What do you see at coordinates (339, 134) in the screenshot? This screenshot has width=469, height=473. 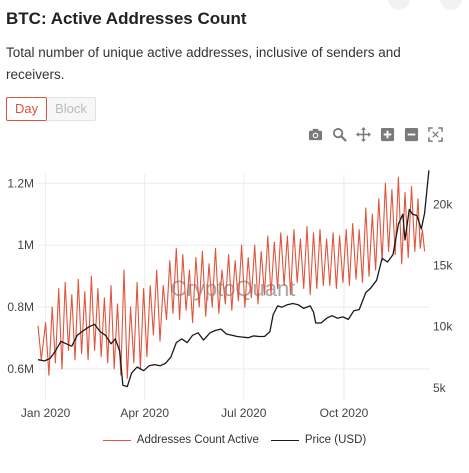 I see `zoom-icon` at bounding box center [339, 134].